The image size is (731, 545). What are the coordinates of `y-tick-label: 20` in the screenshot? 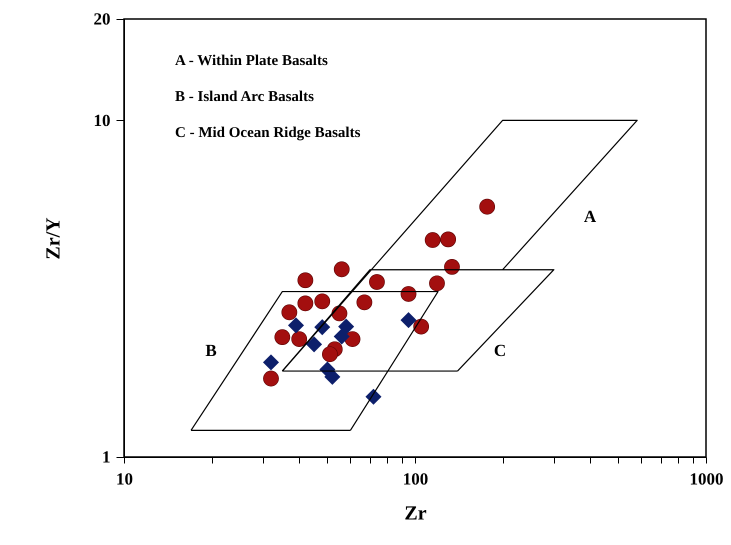 It's located at (102, 19).